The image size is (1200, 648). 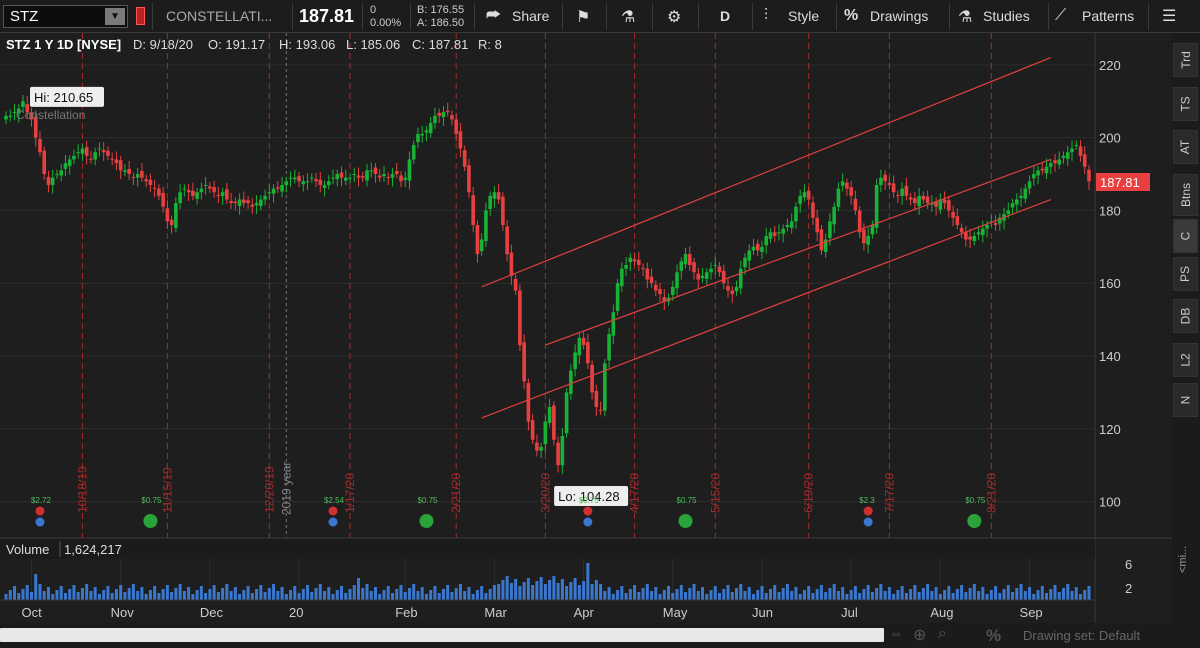 I want to click on dividend-amount-label: $2.54, so click(x=334, y=500).